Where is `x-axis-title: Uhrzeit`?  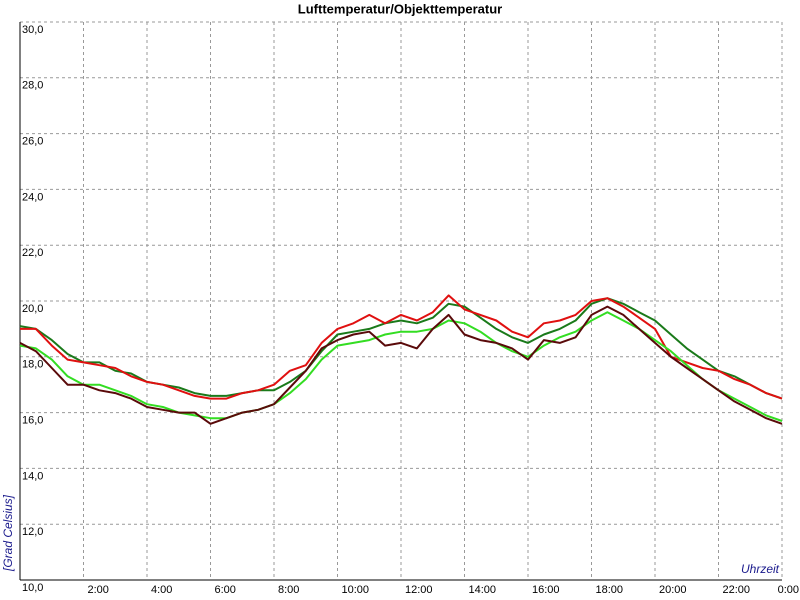 x-axis-title: Uhrzeit is located at coordinates (760, 569).